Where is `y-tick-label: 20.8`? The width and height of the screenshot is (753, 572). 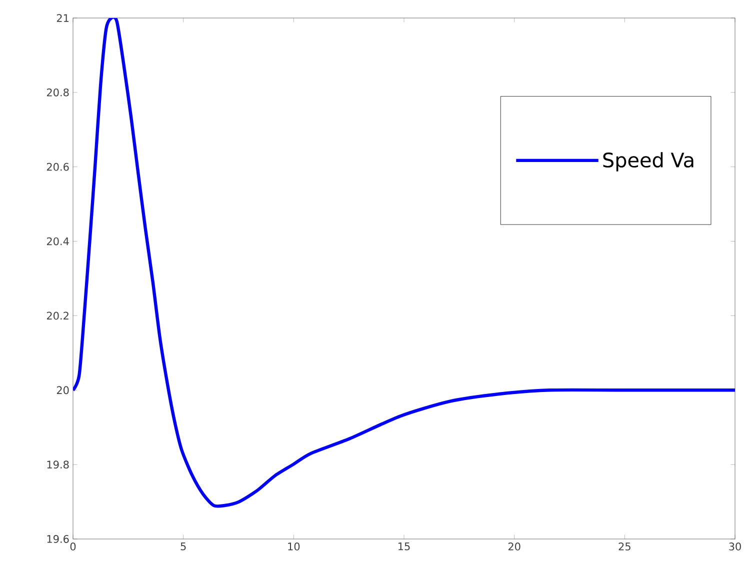
y-tick-label: 20.8 is located at coordinates (57, 92).